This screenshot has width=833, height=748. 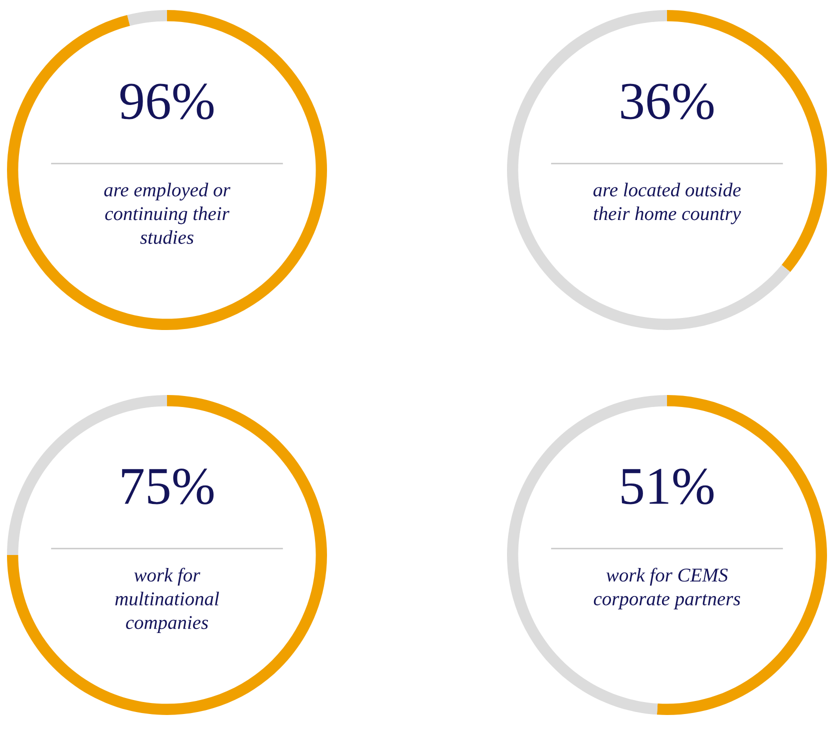 What do you see at coordinates (667, 203) in the screenshot?
I see `text: are located outside their home country` at bounding box center [667, 203].